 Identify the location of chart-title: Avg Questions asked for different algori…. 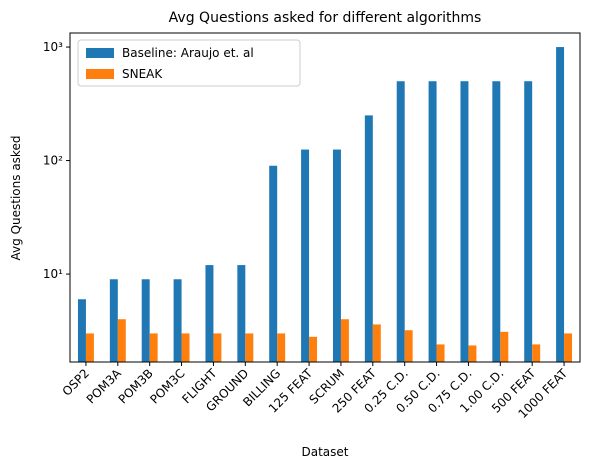
(325, 18).